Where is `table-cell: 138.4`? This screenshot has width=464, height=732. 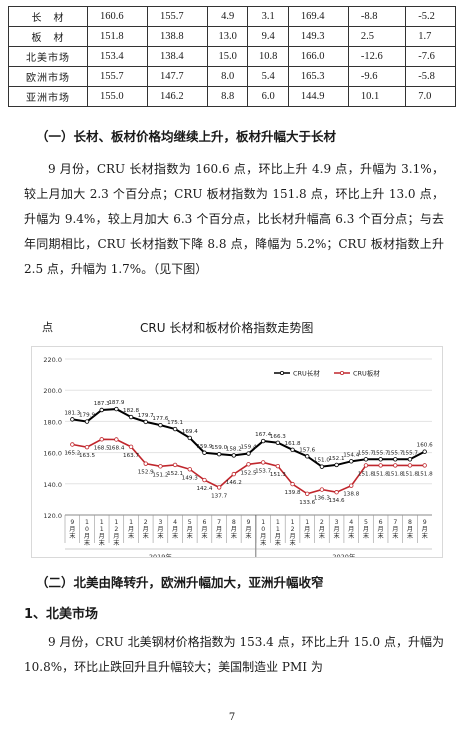 table-cell: 138.4 is located at coordinates (177, 56).